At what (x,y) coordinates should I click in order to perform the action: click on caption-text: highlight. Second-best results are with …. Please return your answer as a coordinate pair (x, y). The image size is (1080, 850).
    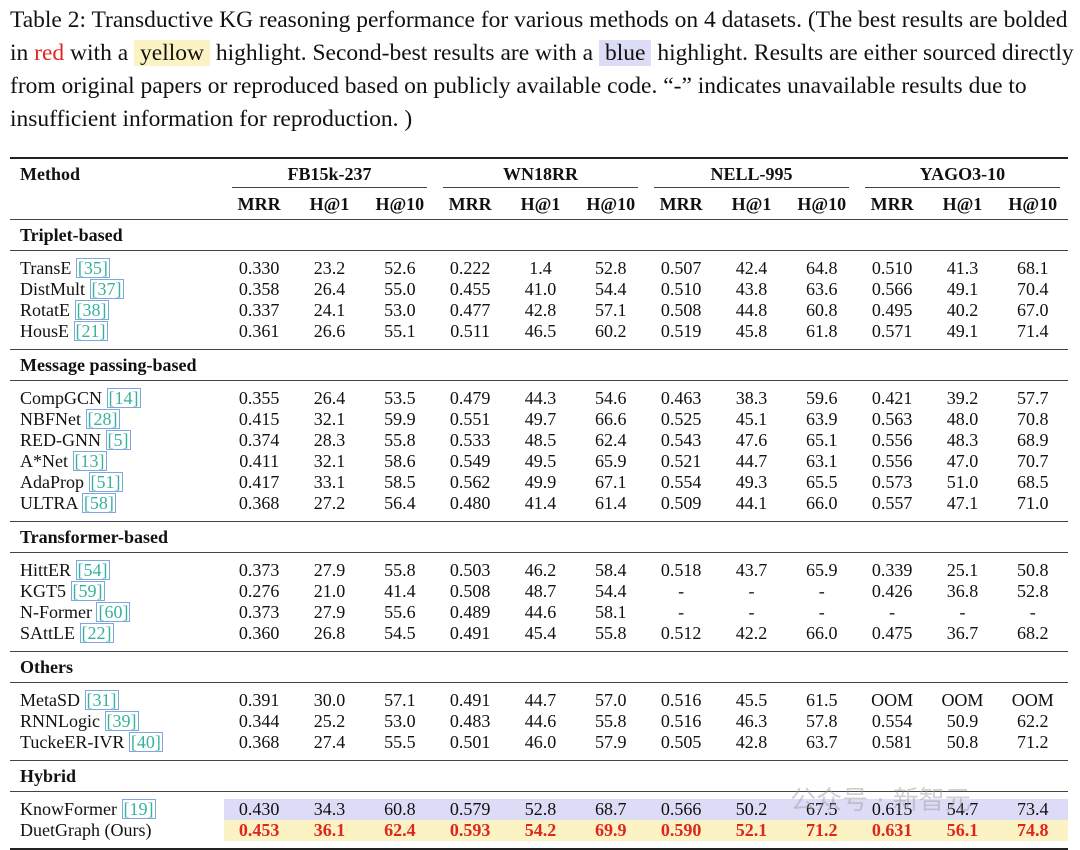
    Looking at the image, I should click on (404, 53).